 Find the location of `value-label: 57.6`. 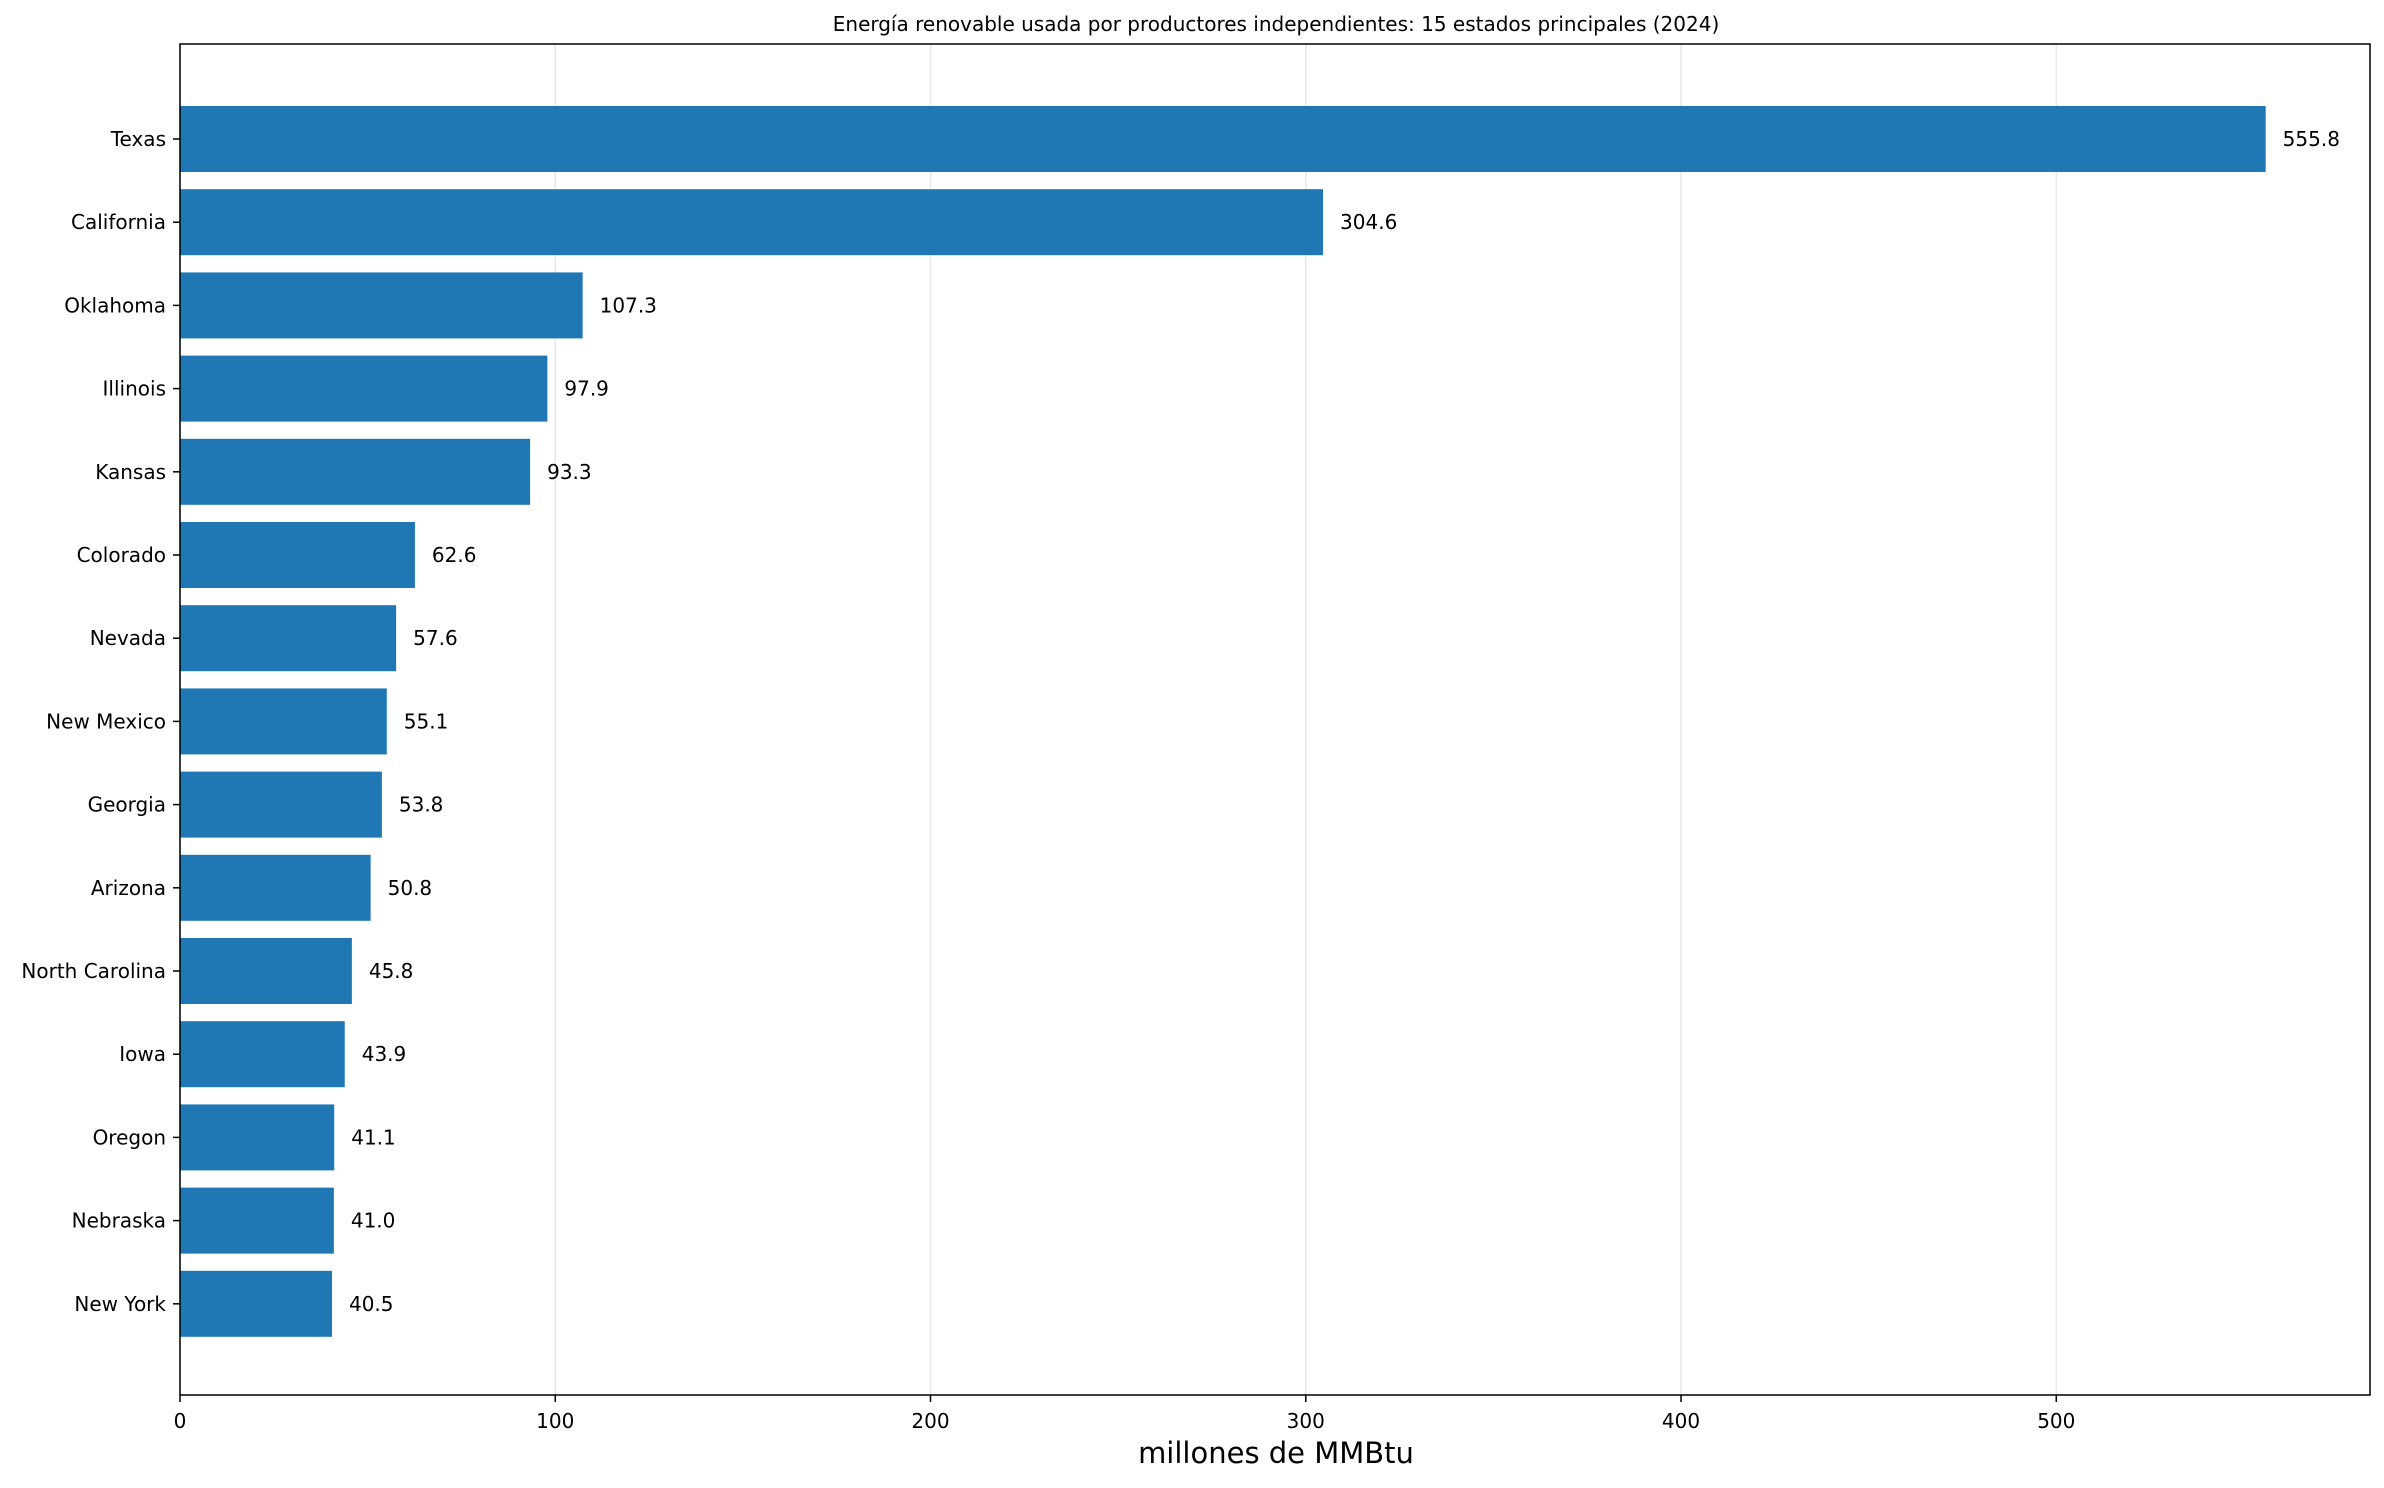

value-label: 57.6 is located at coordinates (435, 638).